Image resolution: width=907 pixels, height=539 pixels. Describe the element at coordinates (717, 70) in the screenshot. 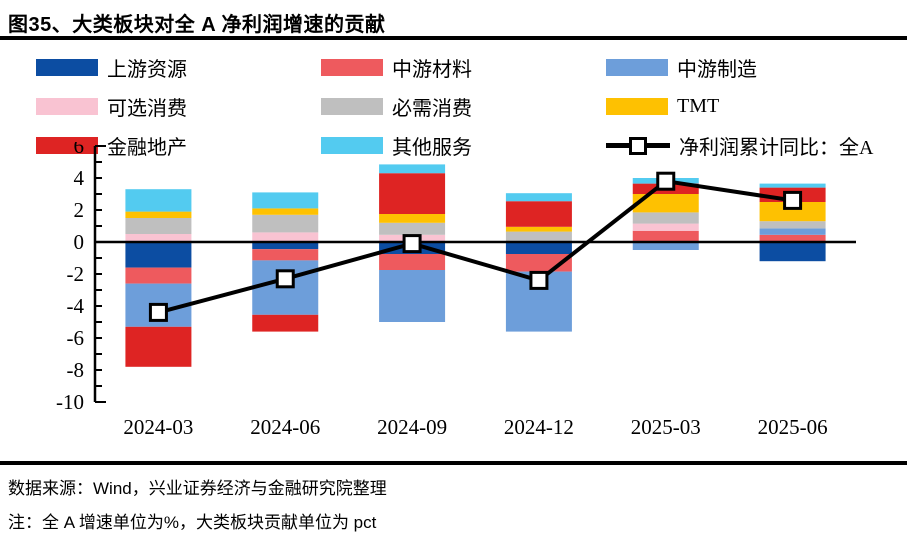

I see `legend-label: 中游制造` at that location.